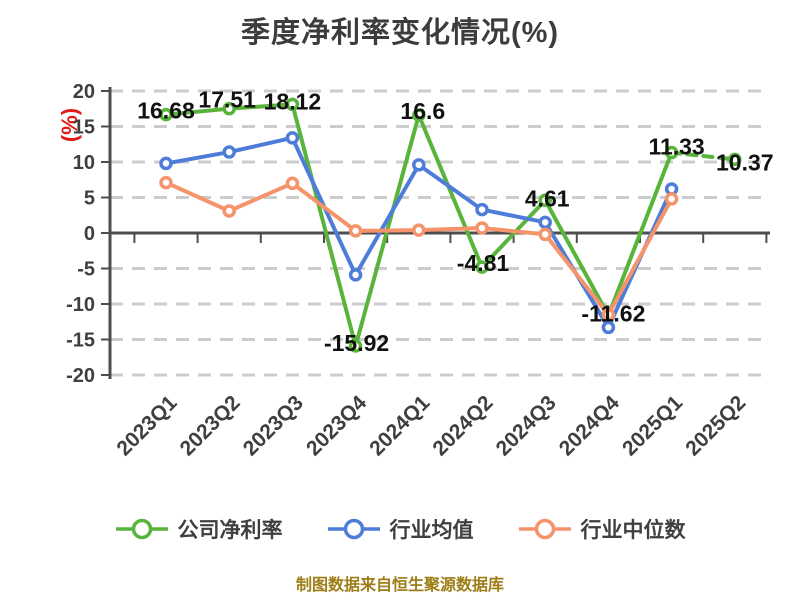 This screenshot has height=600, width=800. Describe the element at coordinates (544, 529) in the screenshot. I see `legend-marker-industry-median-icon` at that location.